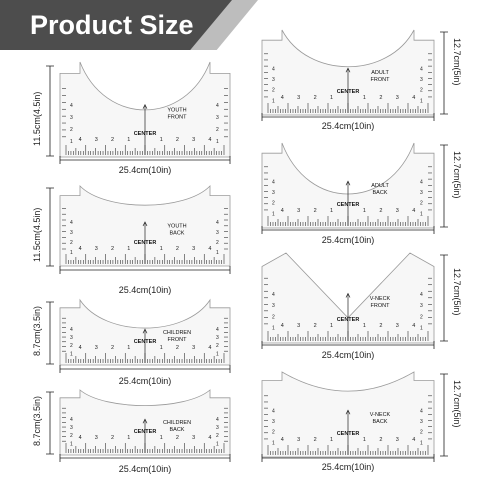 The width and height of the screenshot is (480, 478). Describe the element at coordinates (380, 73) in the screenshot. I see `ruler-label: ADULT` at that location.